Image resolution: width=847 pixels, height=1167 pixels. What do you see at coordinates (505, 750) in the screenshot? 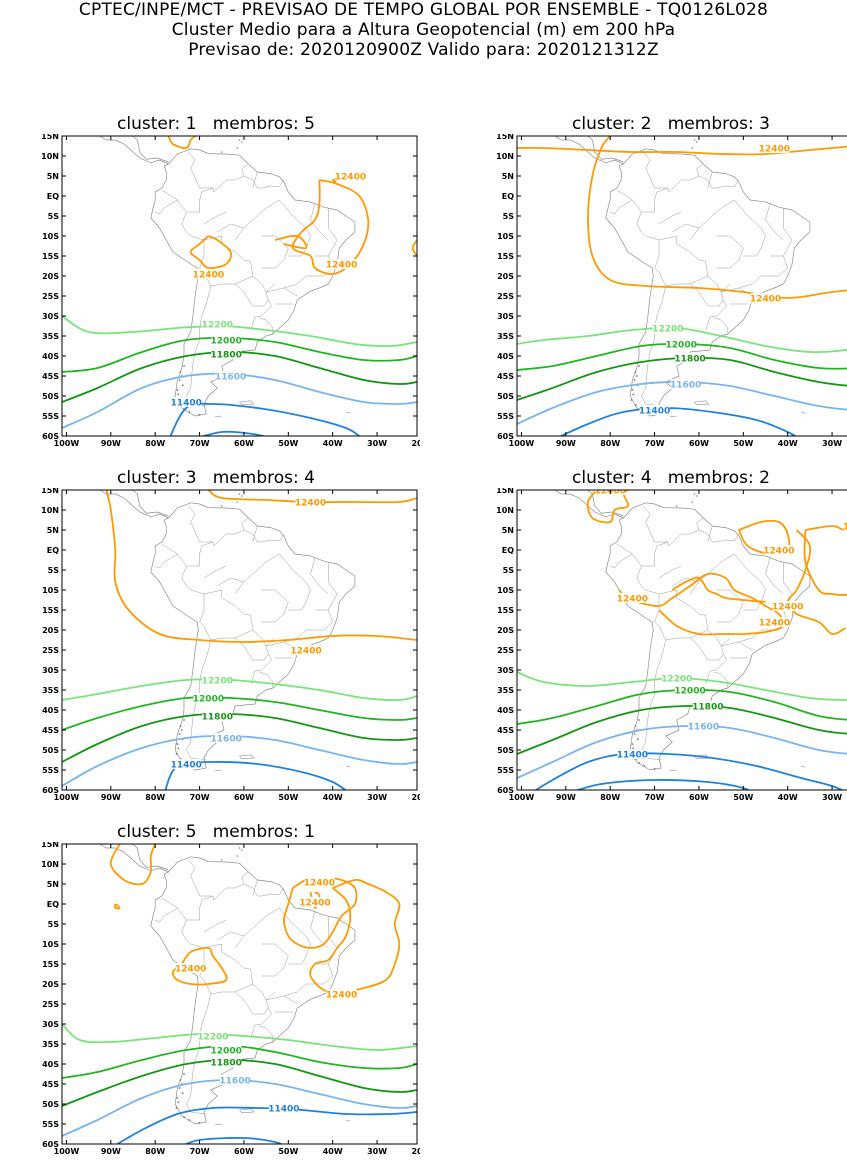
I see `lat-tick-label: 50S` at bounding box center [505, 750].